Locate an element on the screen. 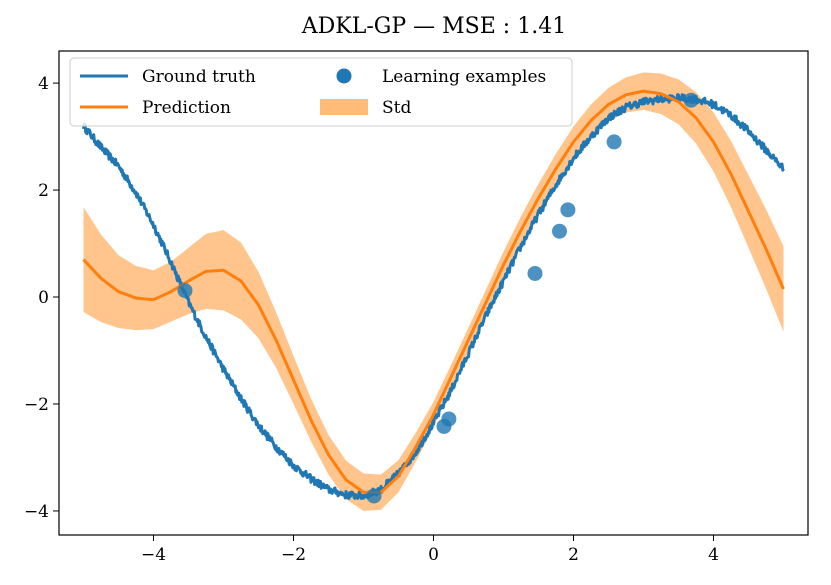 The image size is (831, 585). y-tick-label: −2 is located at coordinates (36, 405).